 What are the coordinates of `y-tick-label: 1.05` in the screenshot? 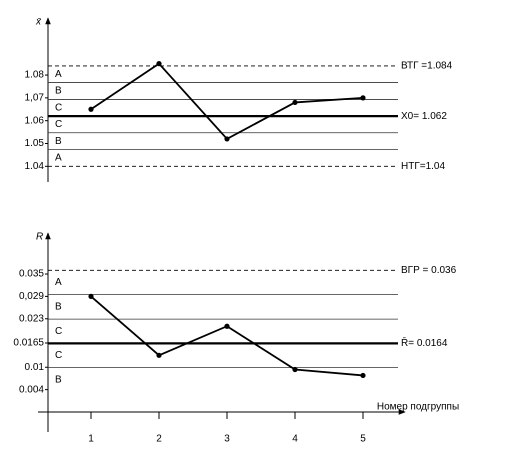 It's located at (35, 143).